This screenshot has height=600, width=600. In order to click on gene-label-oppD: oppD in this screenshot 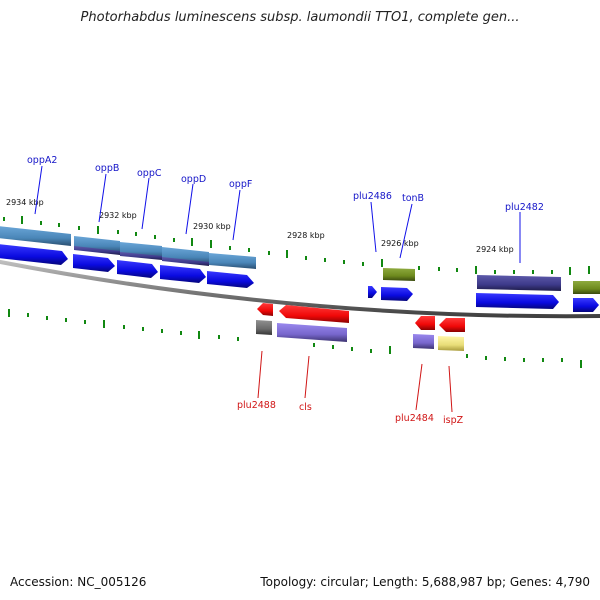, I will do `click(193, 179)`.